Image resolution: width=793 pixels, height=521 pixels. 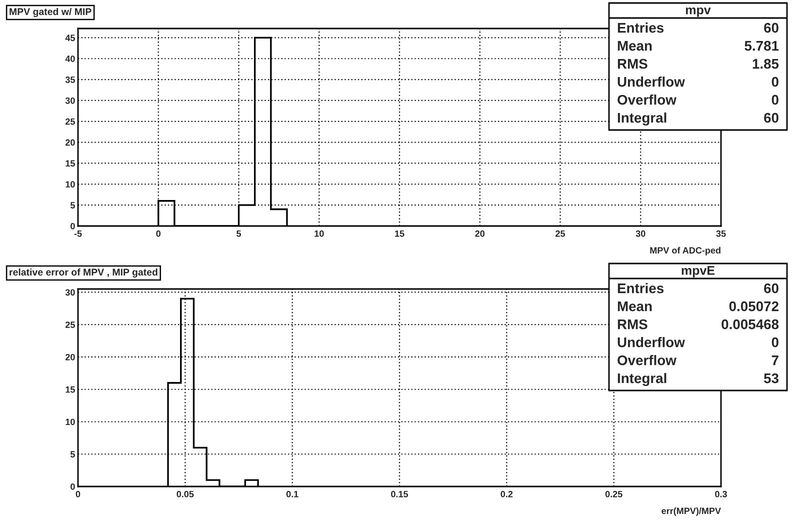 I want to click on text: mpv, so click(x=698, y=12).